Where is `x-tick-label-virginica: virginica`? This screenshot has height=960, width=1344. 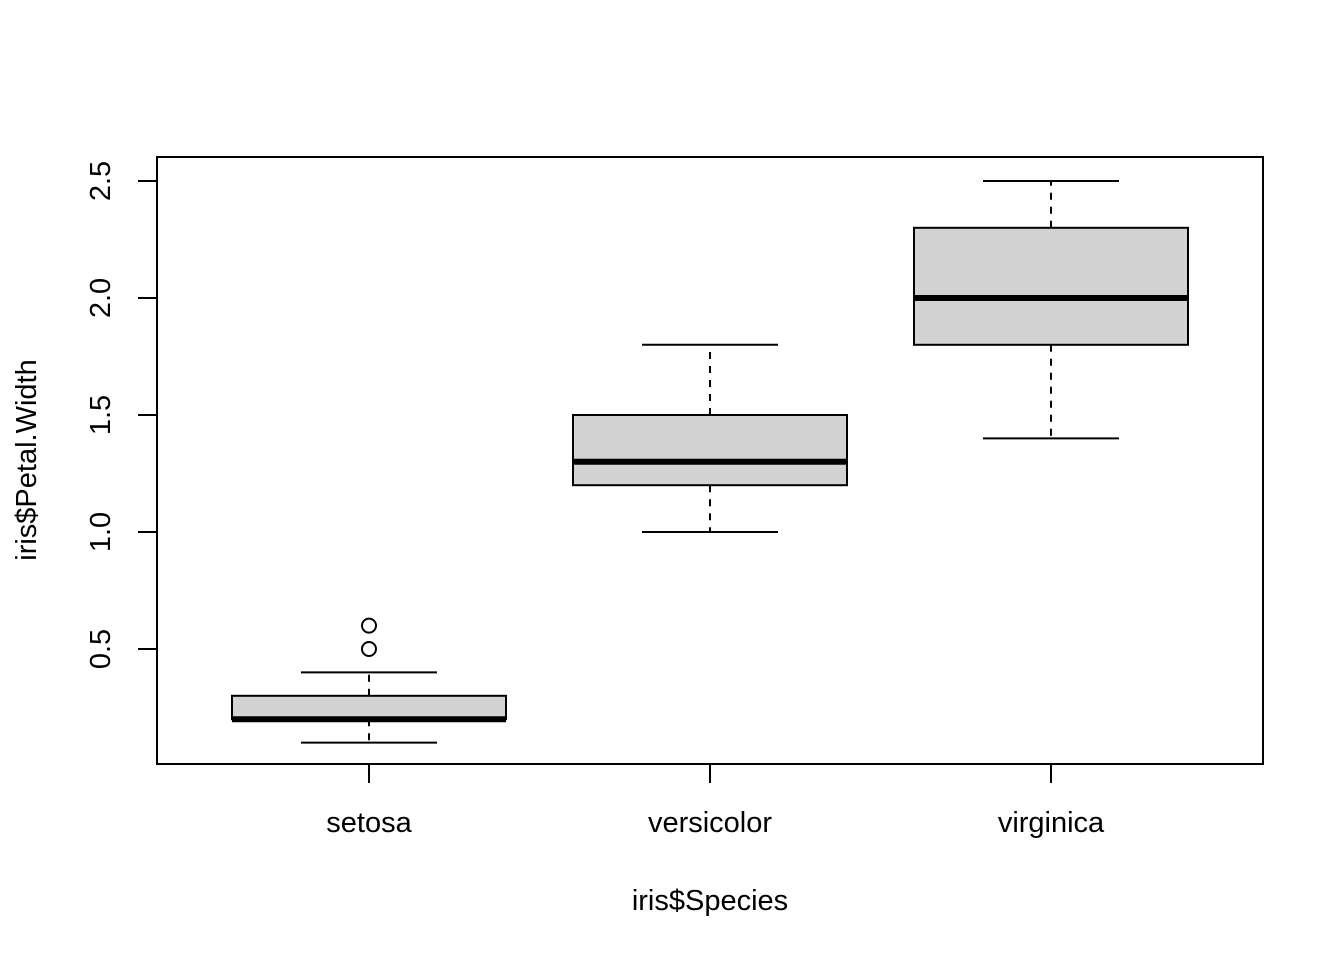
x-tick-label-virginica: virginica is located at coordinates (1051, 823).